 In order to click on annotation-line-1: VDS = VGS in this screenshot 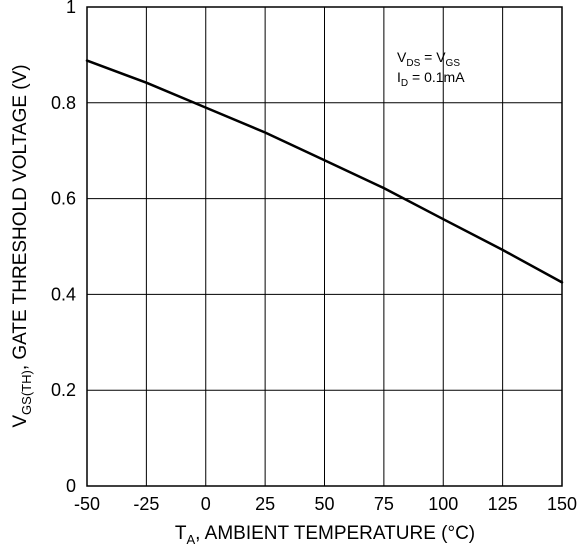, I will do `click(428, 59)`.